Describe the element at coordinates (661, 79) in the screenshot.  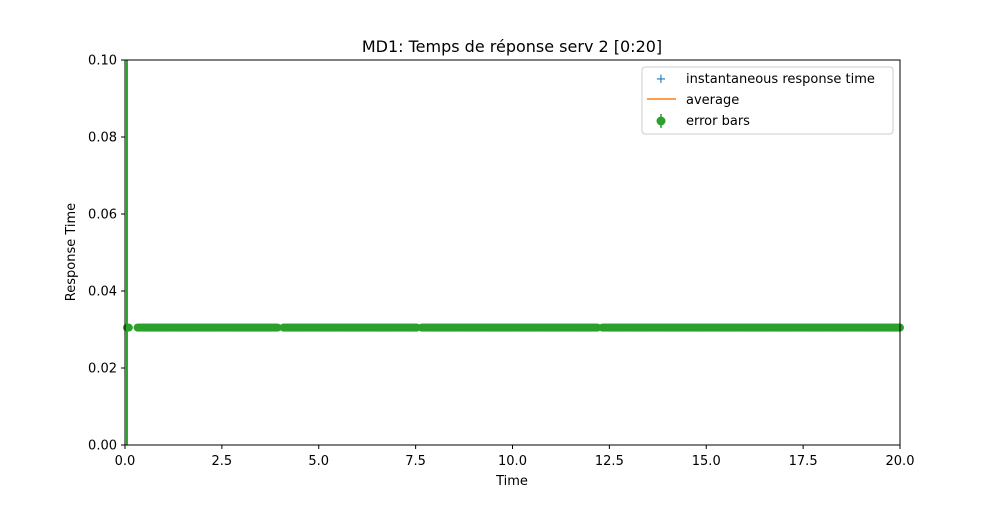
I see `legend-plus-marker: +` at that location.